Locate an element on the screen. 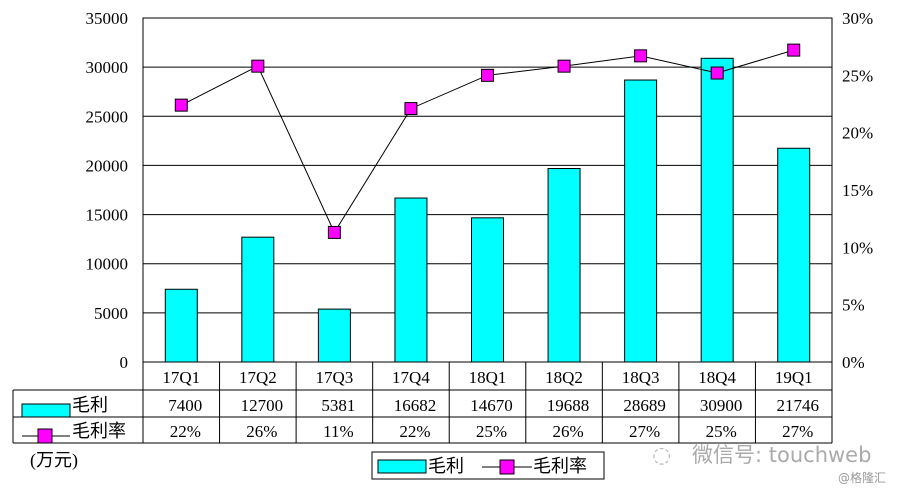 The width and height of the screenshot is (899, 491). marker-17Q2 is located at coordinates (258, 66).